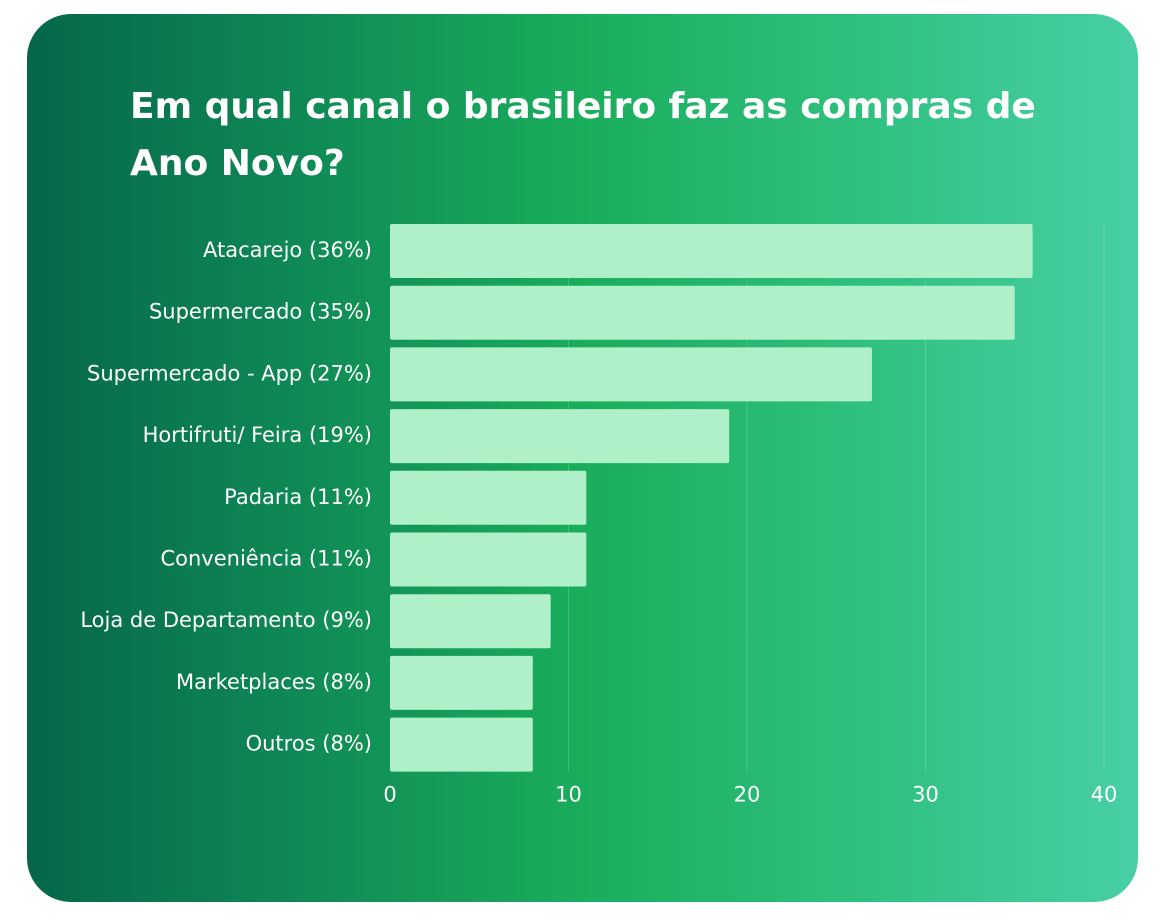  What do you see at coordinates (925, 795) in the screenshot?
I see `x-tick-label: 30` at bounding box center [925, 795].